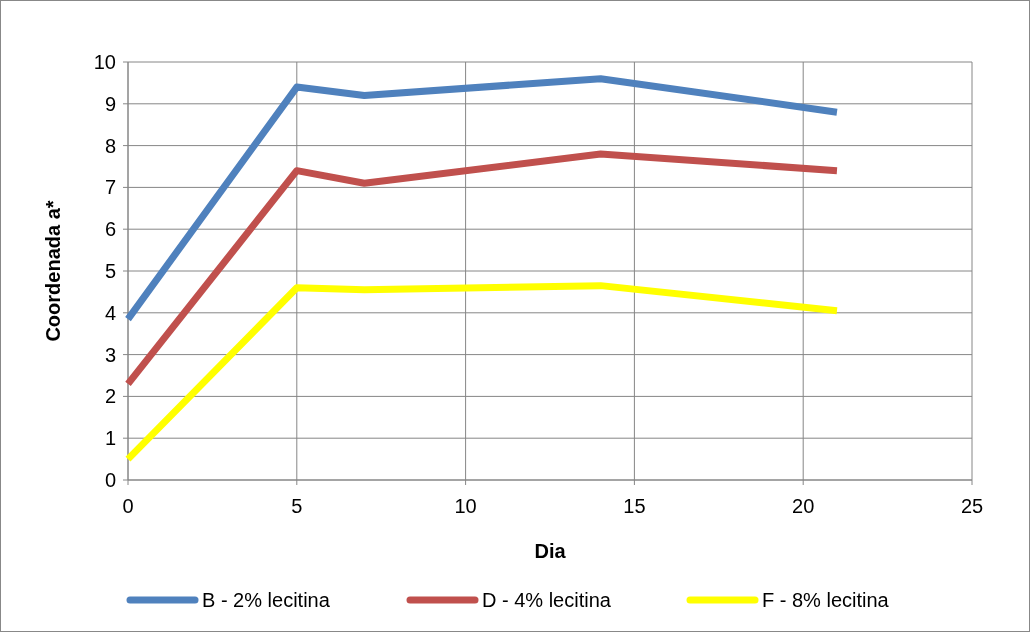 This screenshot has width=1030, height=632. What do you see at coordinates (110, 354) in the screenshot?
I see `y-tick-label: 3` at bounding box center [110, 354].